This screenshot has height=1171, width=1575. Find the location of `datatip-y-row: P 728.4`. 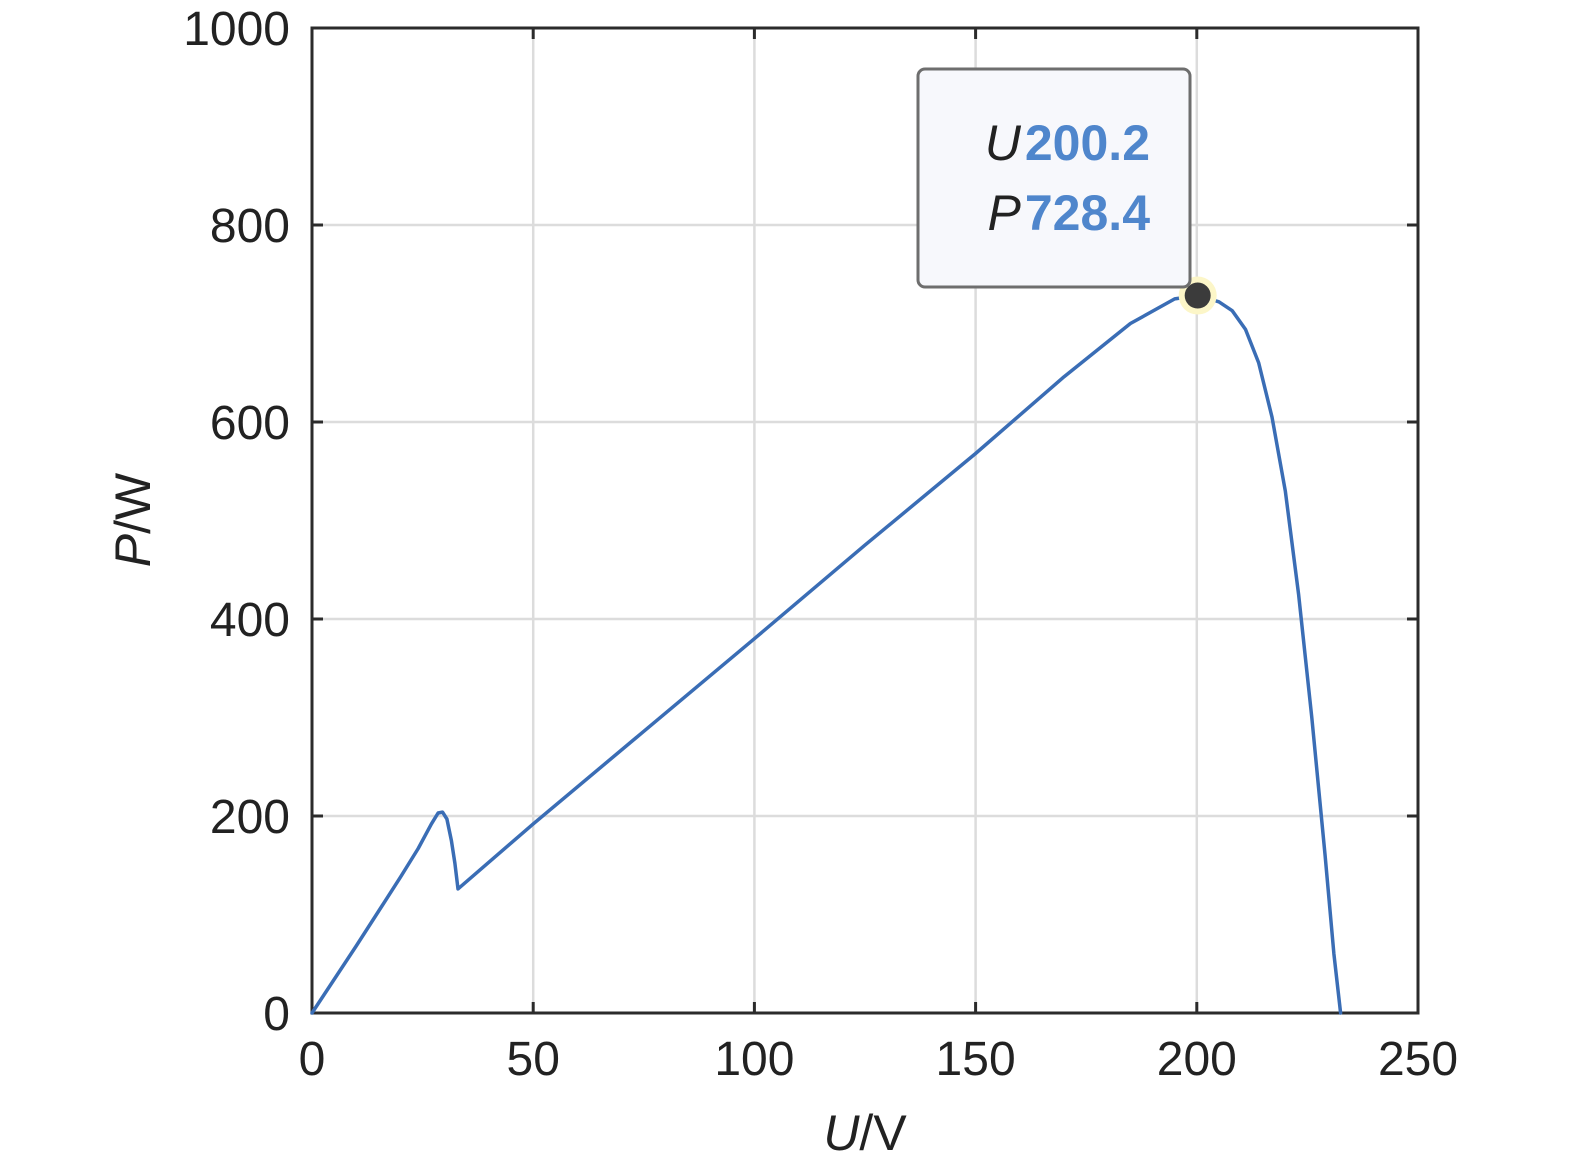

datatip-y-row: P 728.4 is located at coordinates (1069, 213).